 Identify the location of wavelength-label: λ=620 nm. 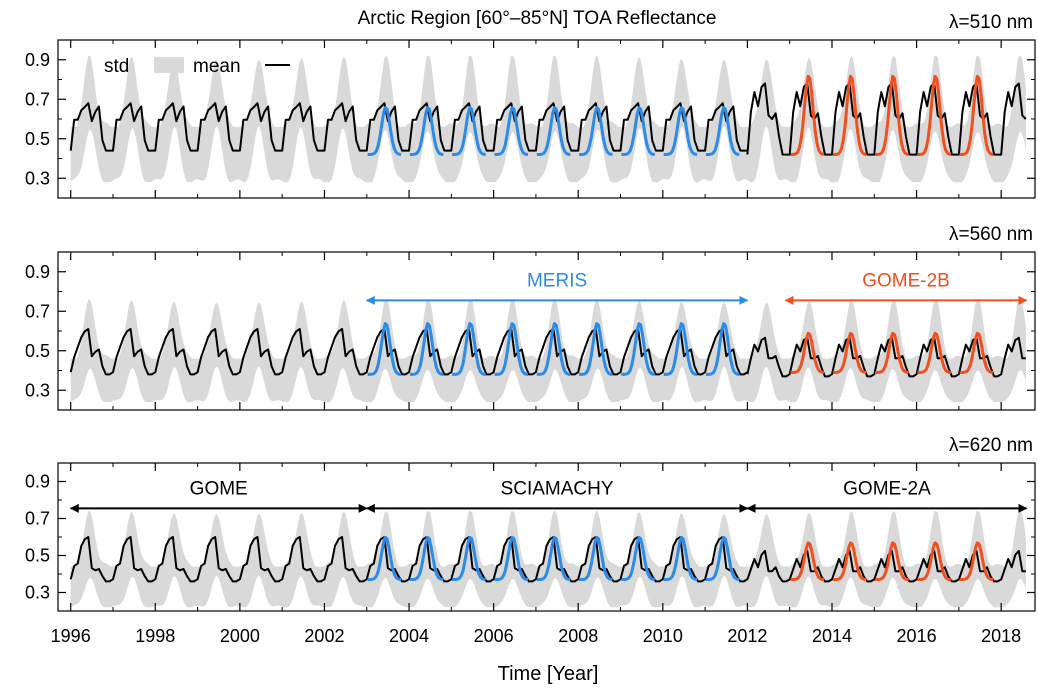
(991, 445).